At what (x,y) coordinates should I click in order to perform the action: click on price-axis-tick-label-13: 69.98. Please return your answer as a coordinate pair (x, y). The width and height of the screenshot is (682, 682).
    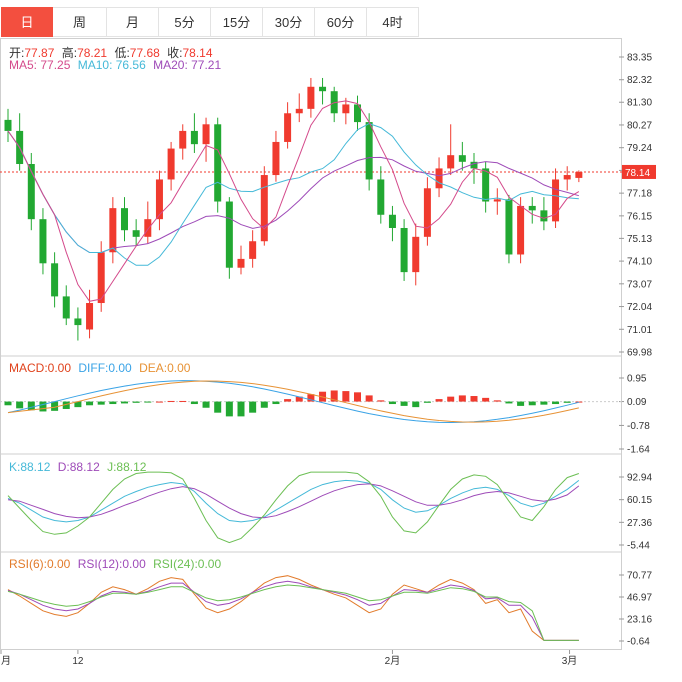
    Looking at the image, I should click on (639, 353).